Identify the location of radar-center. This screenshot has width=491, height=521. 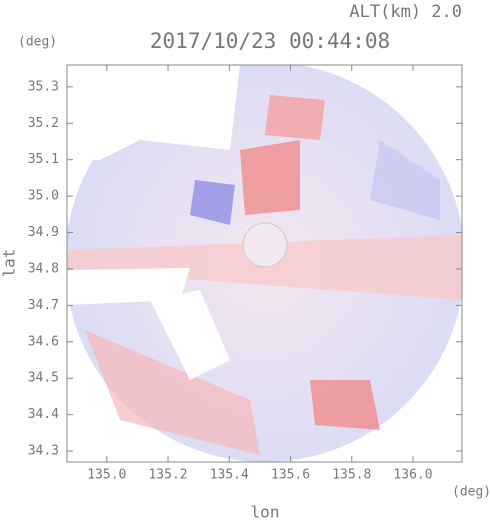
(265, 245).